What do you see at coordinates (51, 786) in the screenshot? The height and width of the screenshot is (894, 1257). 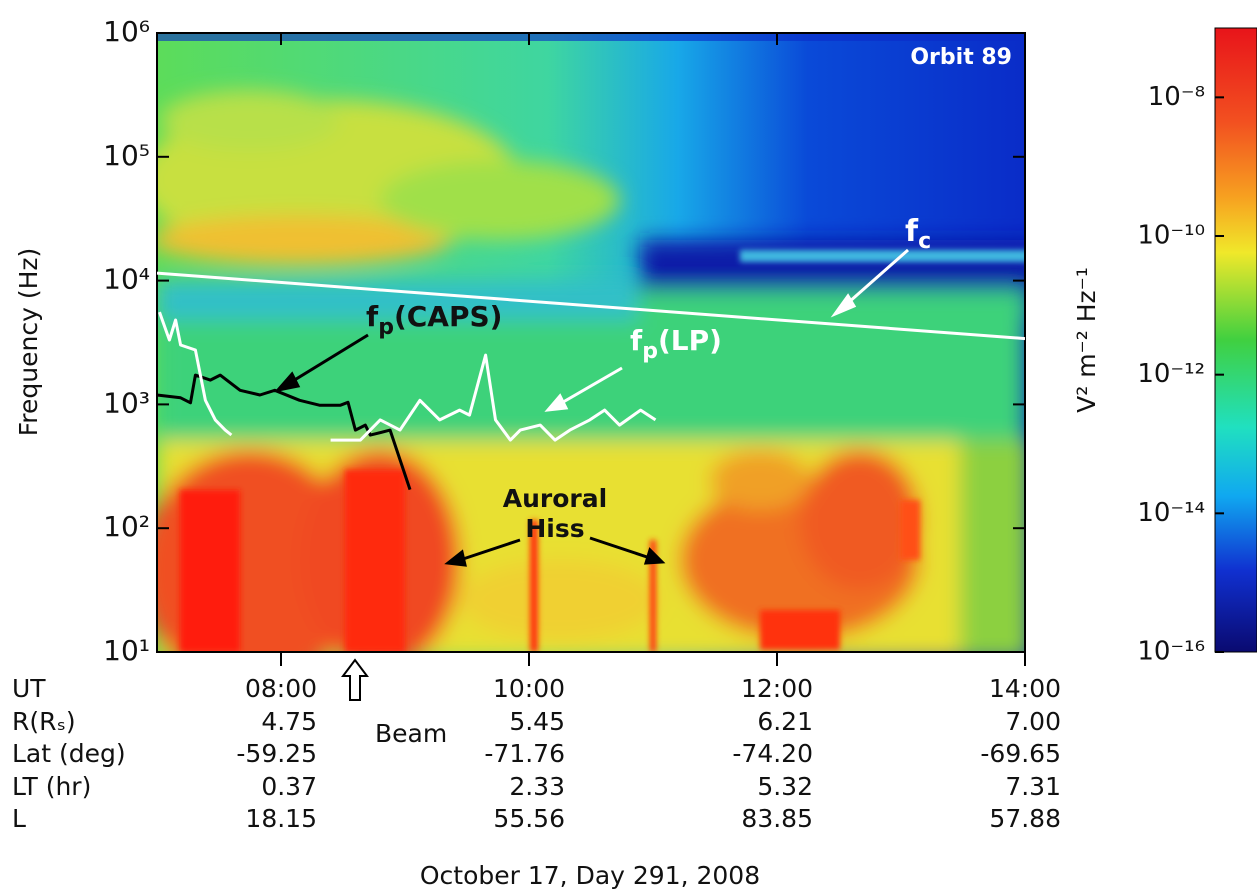 I see `ephemeris-label: LT (hr)` at bounding box center [51, 786].